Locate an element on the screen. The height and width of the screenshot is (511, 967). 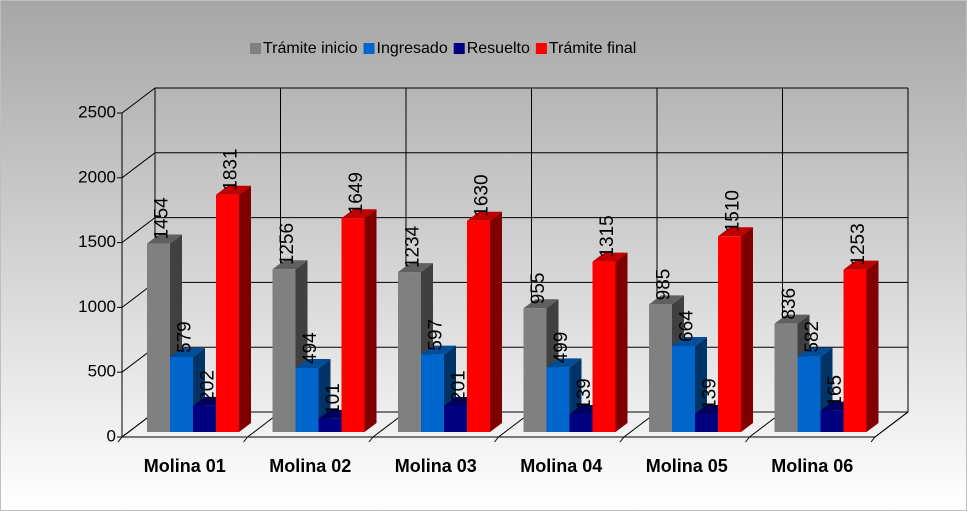
data-label: 1454 is located at coordinates (162, 218).